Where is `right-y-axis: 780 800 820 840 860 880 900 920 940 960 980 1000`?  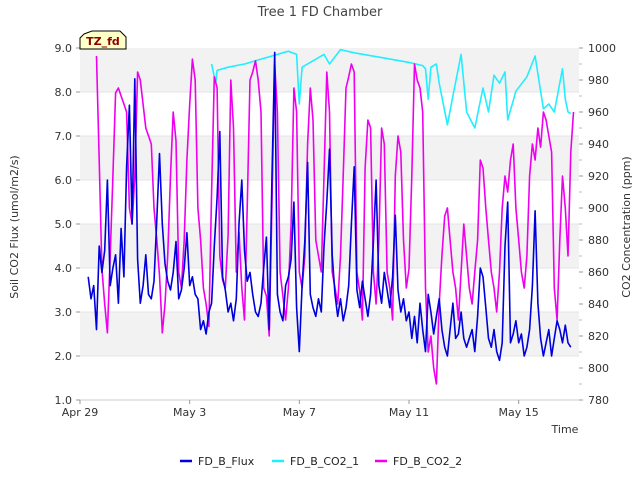
right-y-axis: 780 800 820 840 860 880 900 920 940 960 980 1000 is located at coordinates (597, 224).